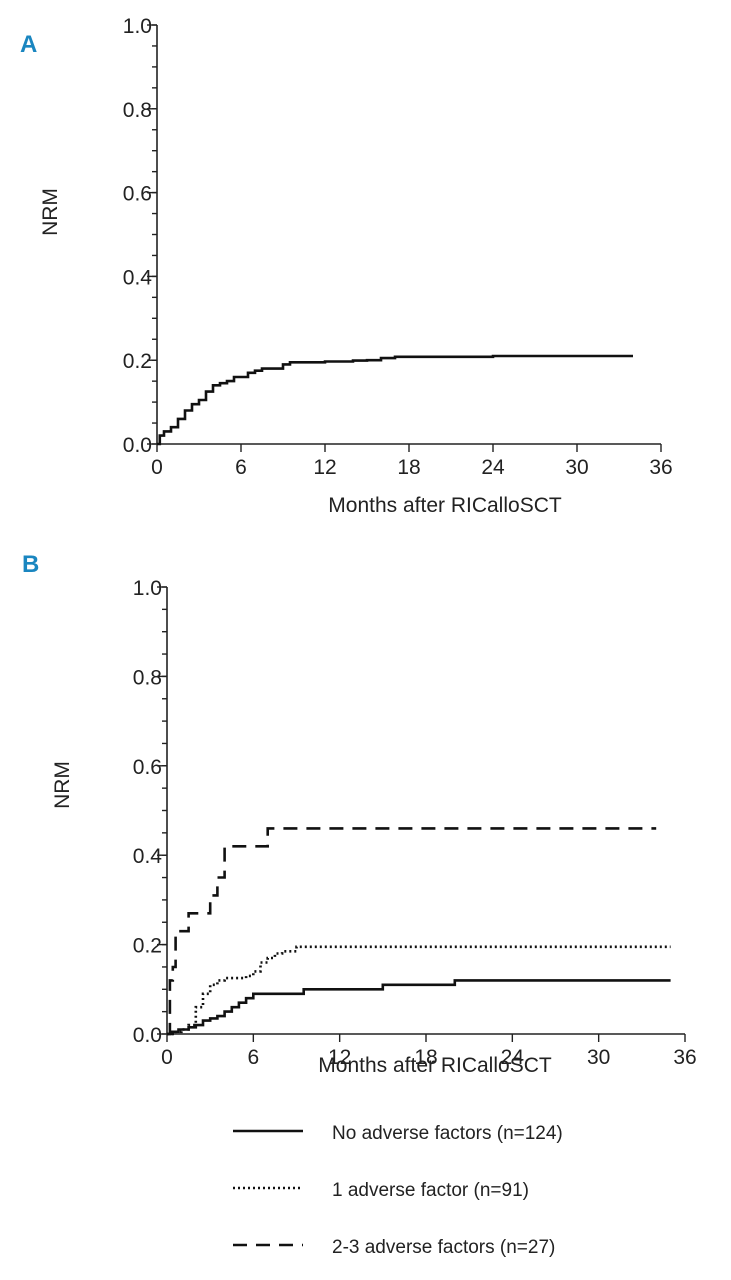  I want to click on legend-label-one-adverse: 1 adverse factor (n=91), so click(430, 1190).